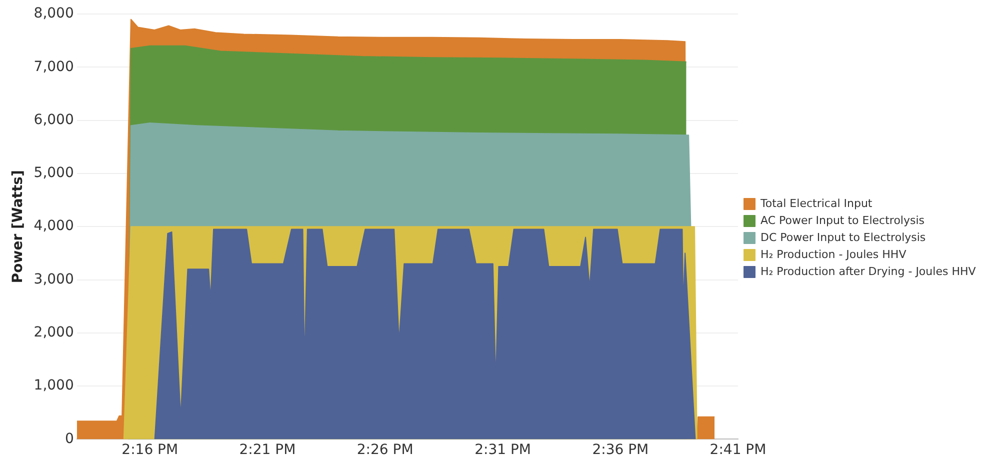 Image resolution: width=986 pixels, height=466 pixels. Describe the element at coordinates (69, 438) in the screenshot. I see `y-tick-label: 0` at that location.